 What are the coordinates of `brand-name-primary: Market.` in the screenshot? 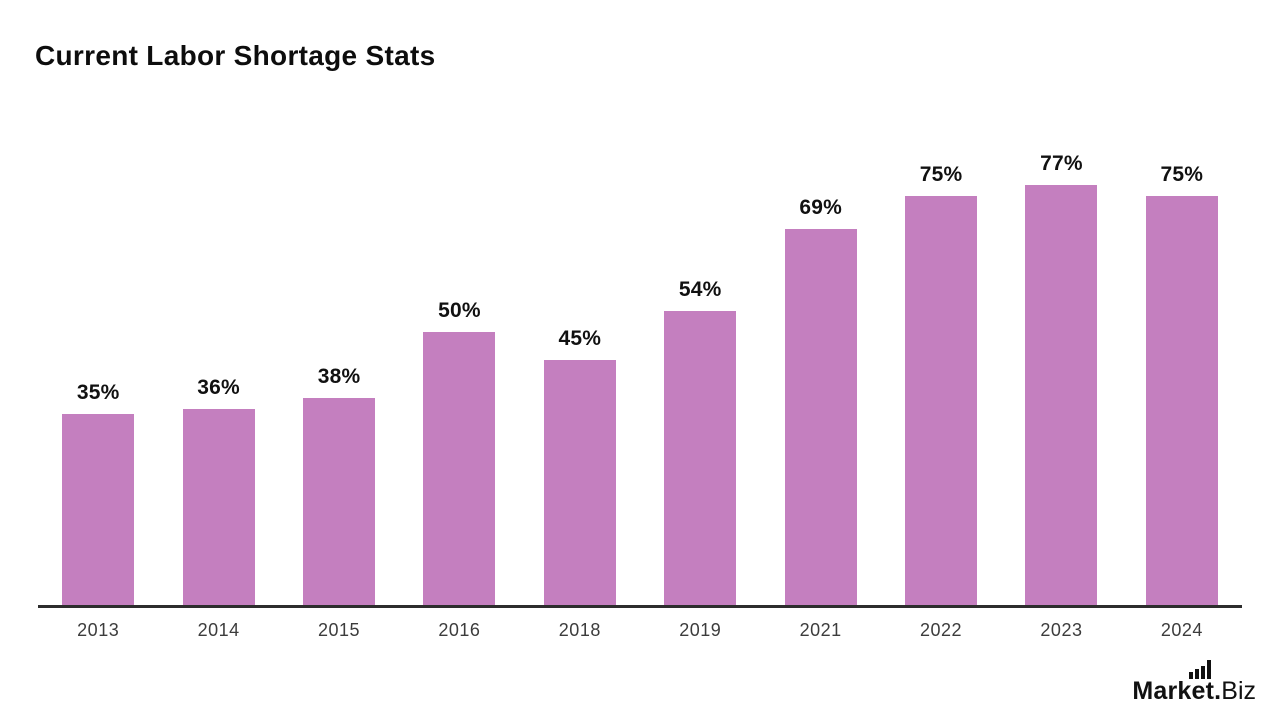 It's located at (1177, 691).